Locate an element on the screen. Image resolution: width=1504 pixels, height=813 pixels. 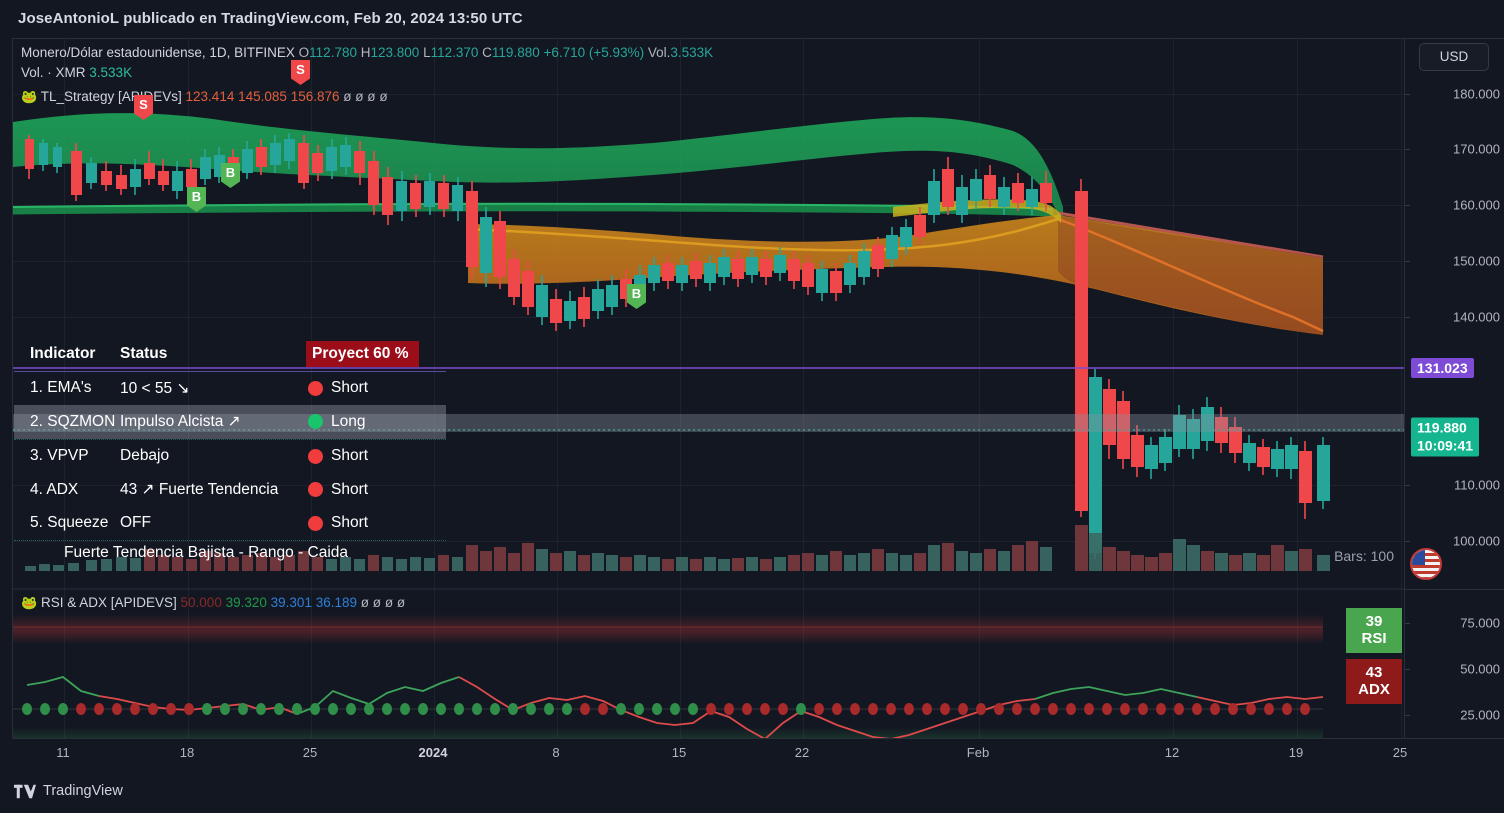
table-summary: Fuerte Tendencia Bajista - Rango - Caida is located at coordinates (206, 552).